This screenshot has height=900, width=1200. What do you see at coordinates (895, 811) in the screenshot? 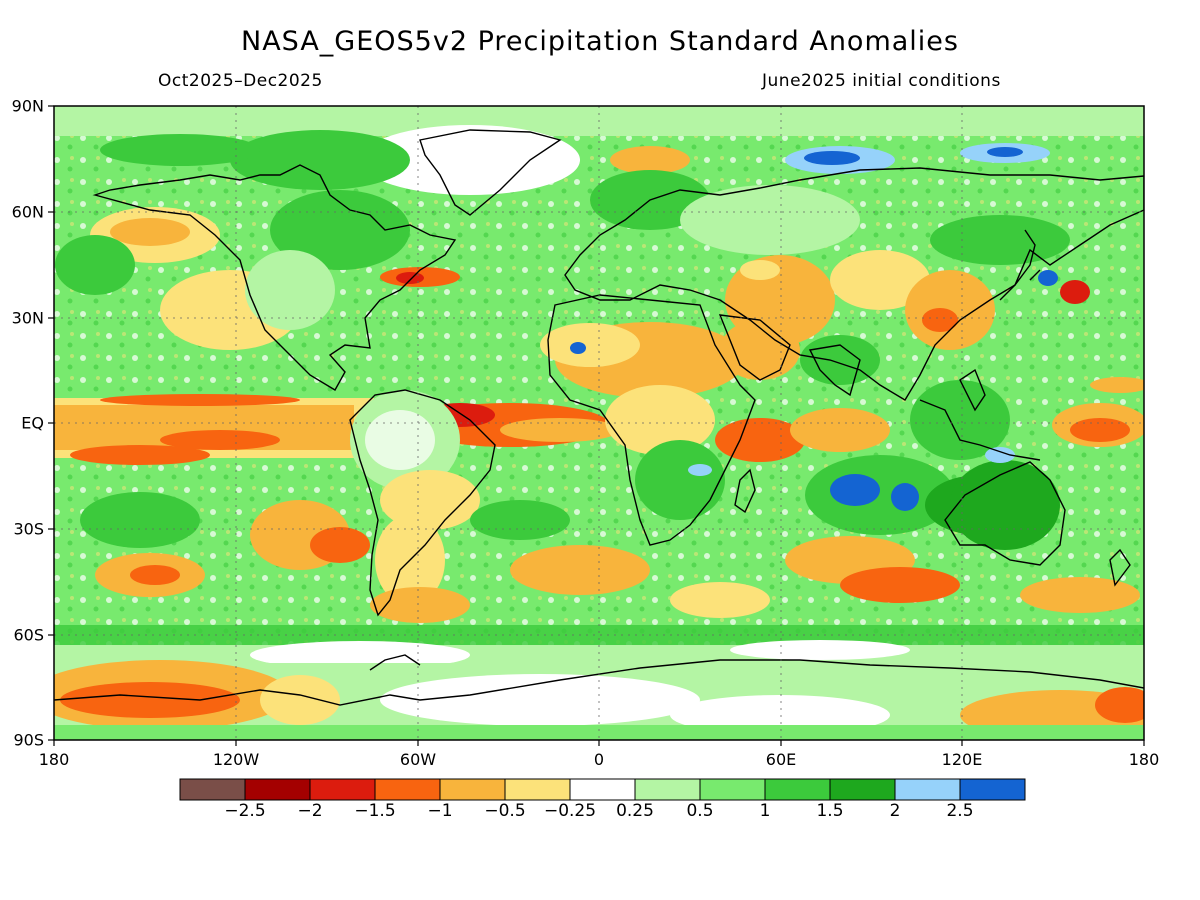
I see `legend-label: 2` at bounding box center [895, 811].